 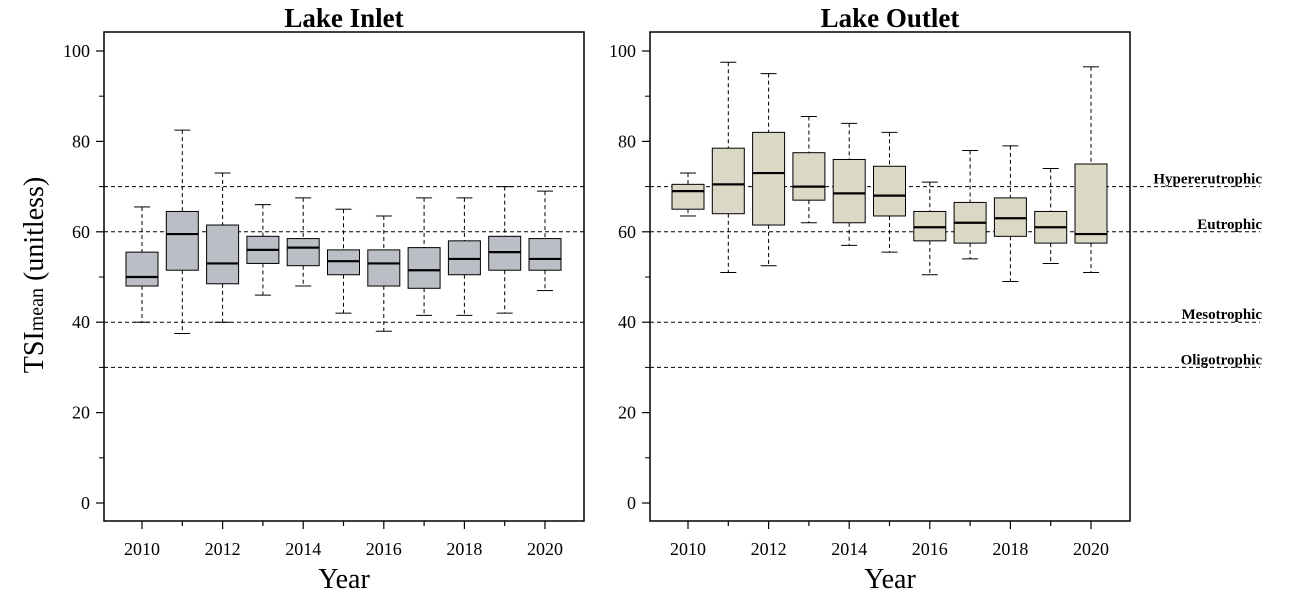 What do you see at coordinates (1051, 216) in the screenshot?
I see `outlet-box-2019` at bounding box center [1051, 216].